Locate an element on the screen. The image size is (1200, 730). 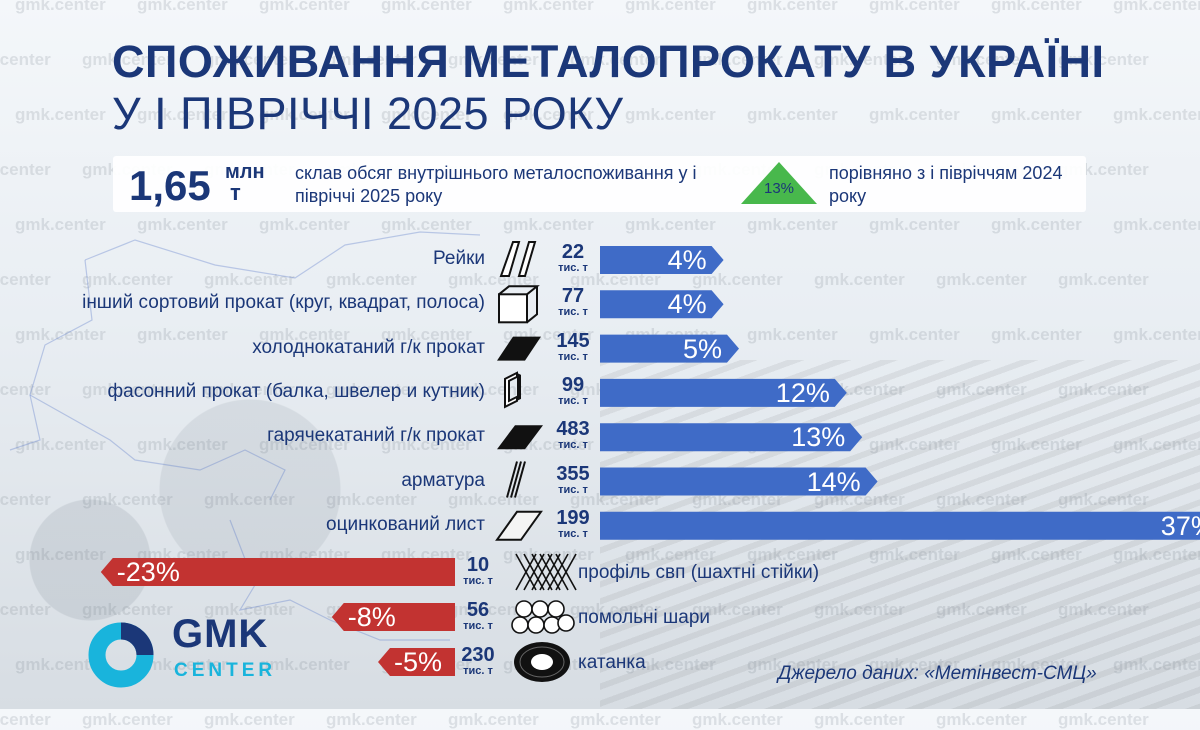
galvanized-sheet-icon is located at coordinates (519, 525).